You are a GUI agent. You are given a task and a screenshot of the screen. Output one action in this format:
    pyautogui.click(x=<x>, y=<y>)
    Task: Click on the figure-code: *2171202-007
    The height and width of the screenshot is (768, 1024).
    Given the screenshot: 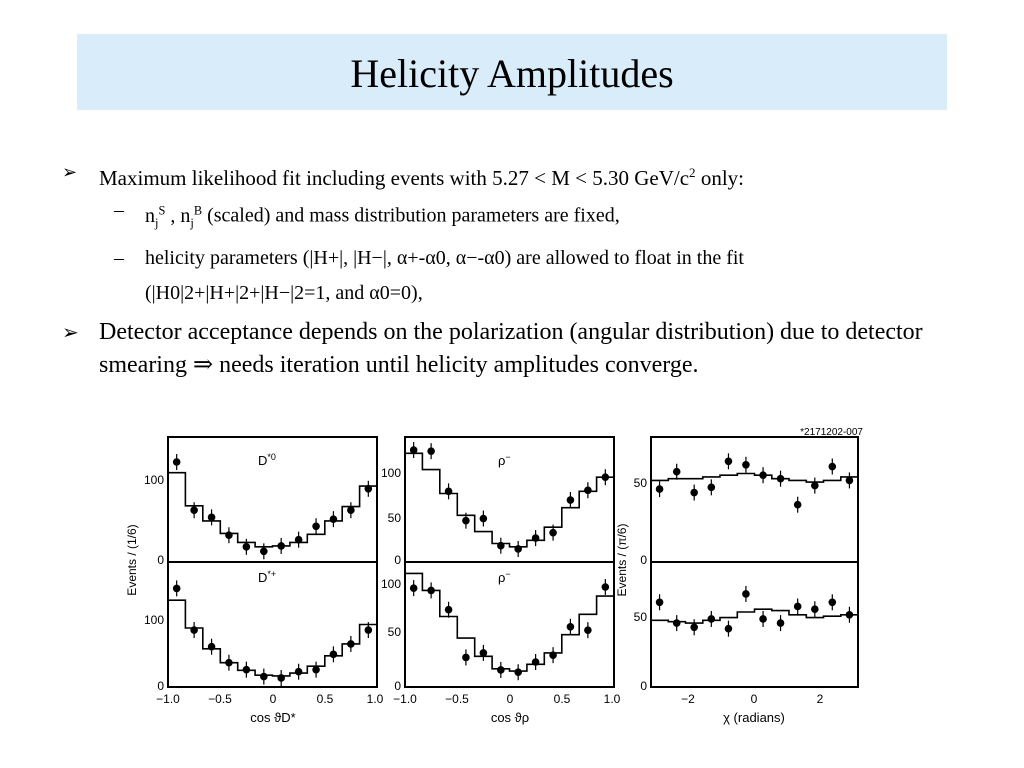 What is the action you would take?
    pyautogui.click(x=831, y=432)
    